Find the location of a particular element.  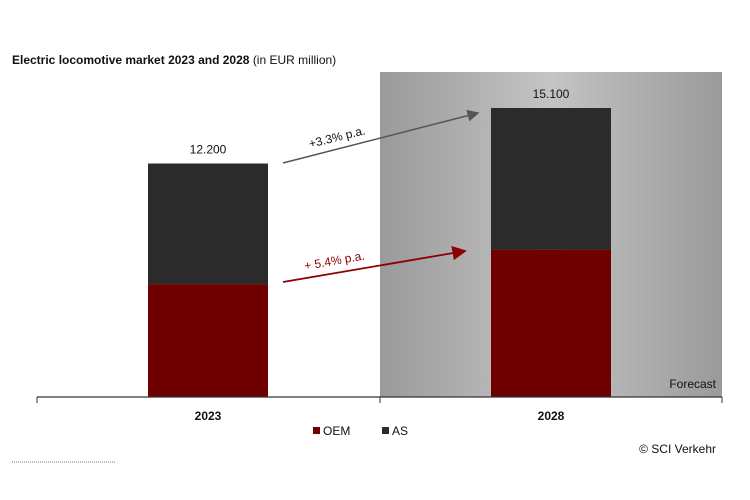

legend-label: OEM is located at coordinates (336, 431).